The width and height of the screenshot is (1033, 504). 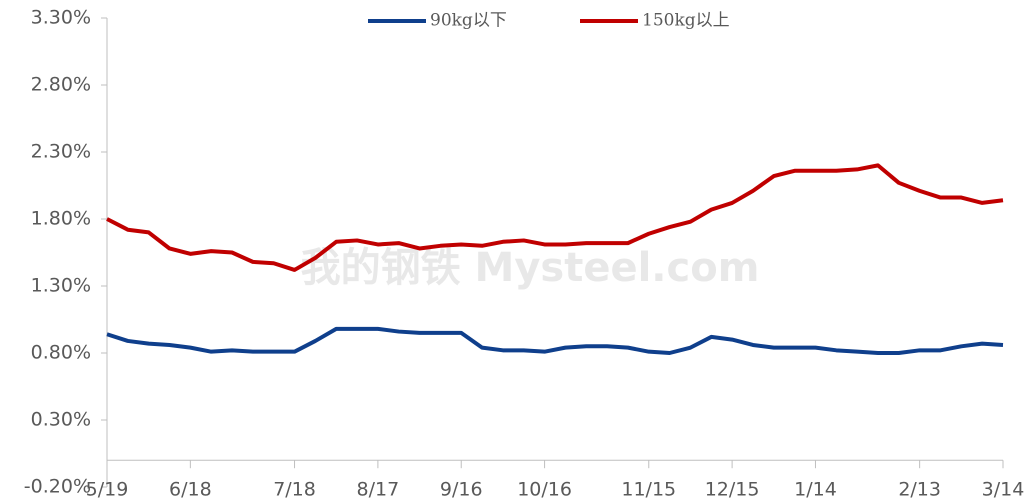 I want to click on x-tick-label: 1/14, so click(x=815, y=490).